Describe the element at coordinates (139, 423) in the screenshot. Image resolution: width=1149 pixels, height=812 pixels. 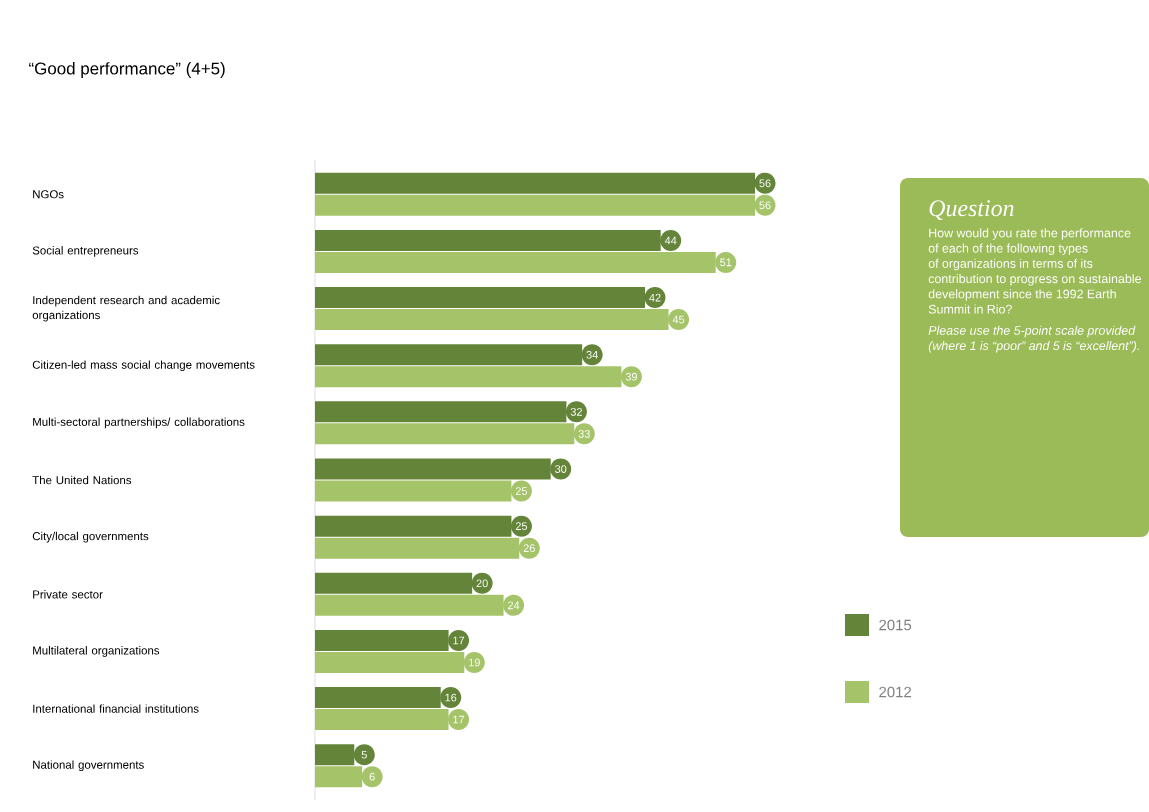
I see `y-tick-label: Multi-sectoral partnerships/ collaborations` at that location.